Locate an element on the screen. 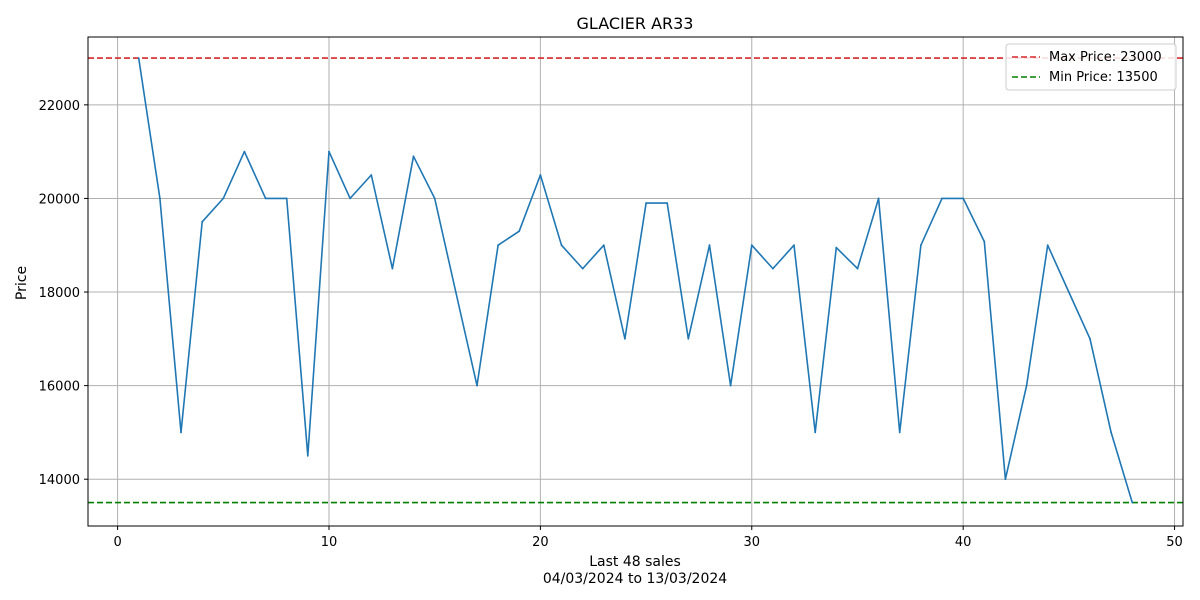  x-tick-label: 10 is located at coordinates (329, 542).